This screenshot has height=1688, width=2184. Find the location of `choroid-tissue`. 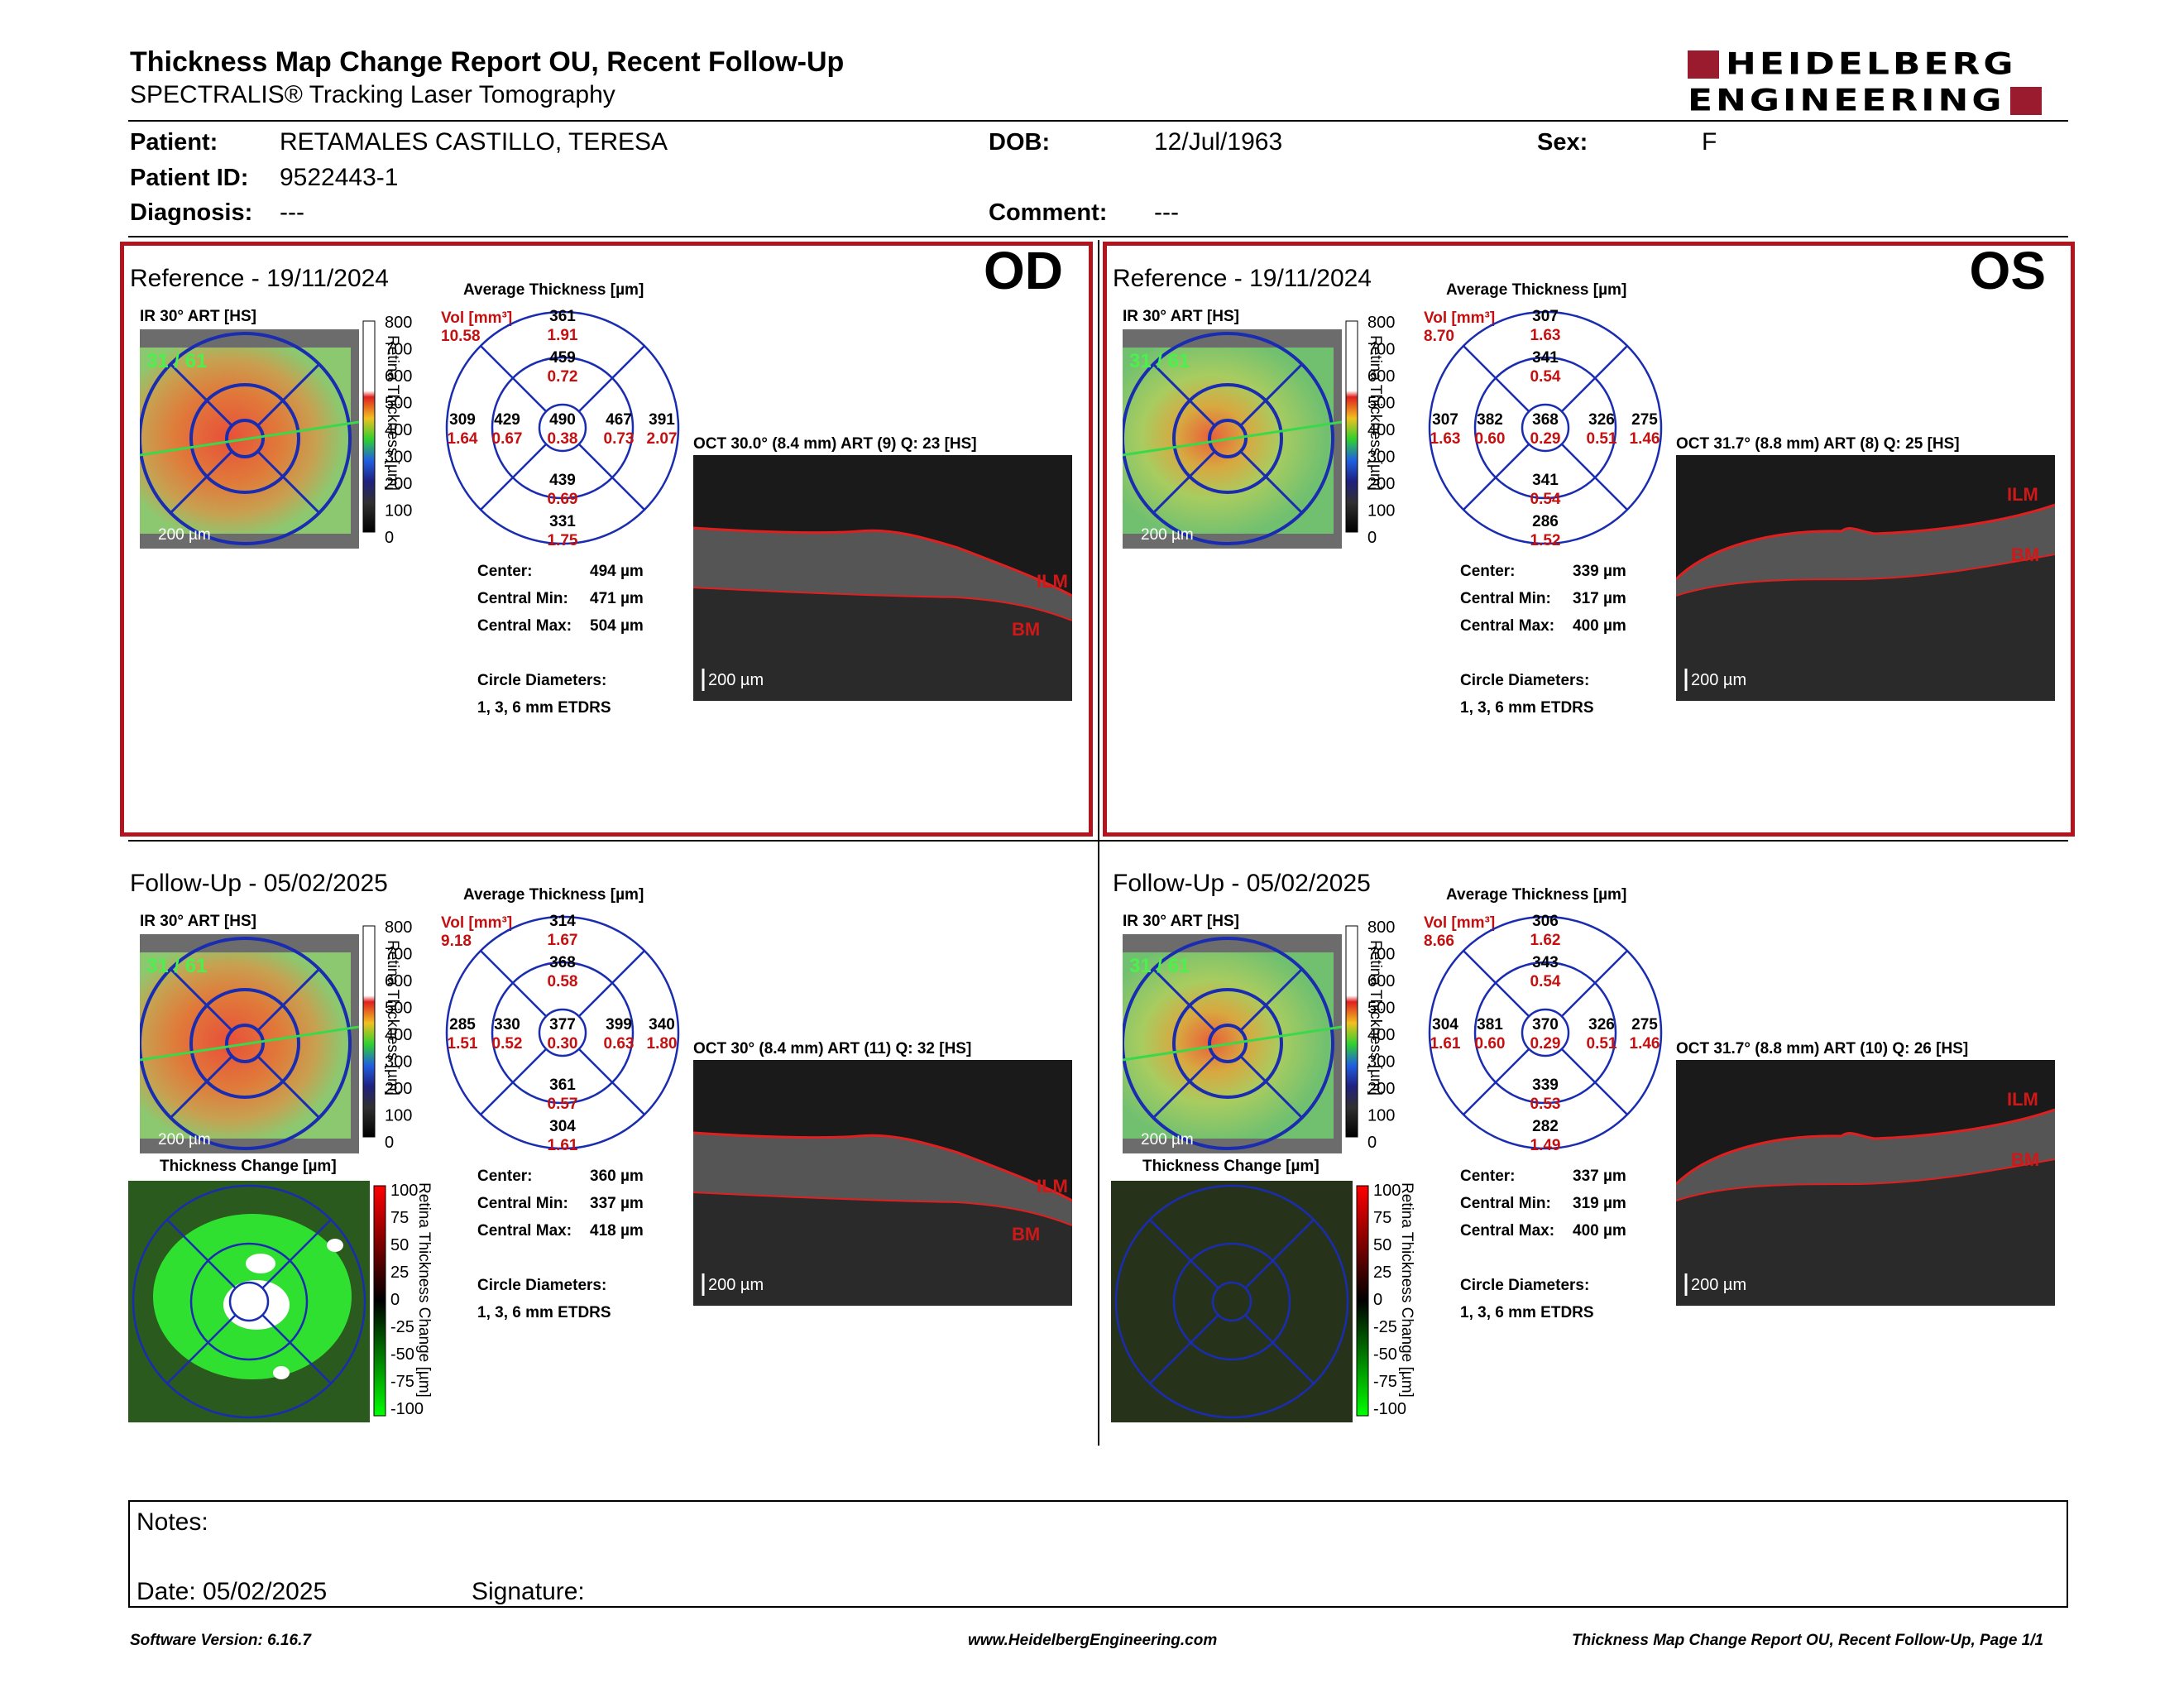

choroid-tissue is located at coordinates (1865, 627).